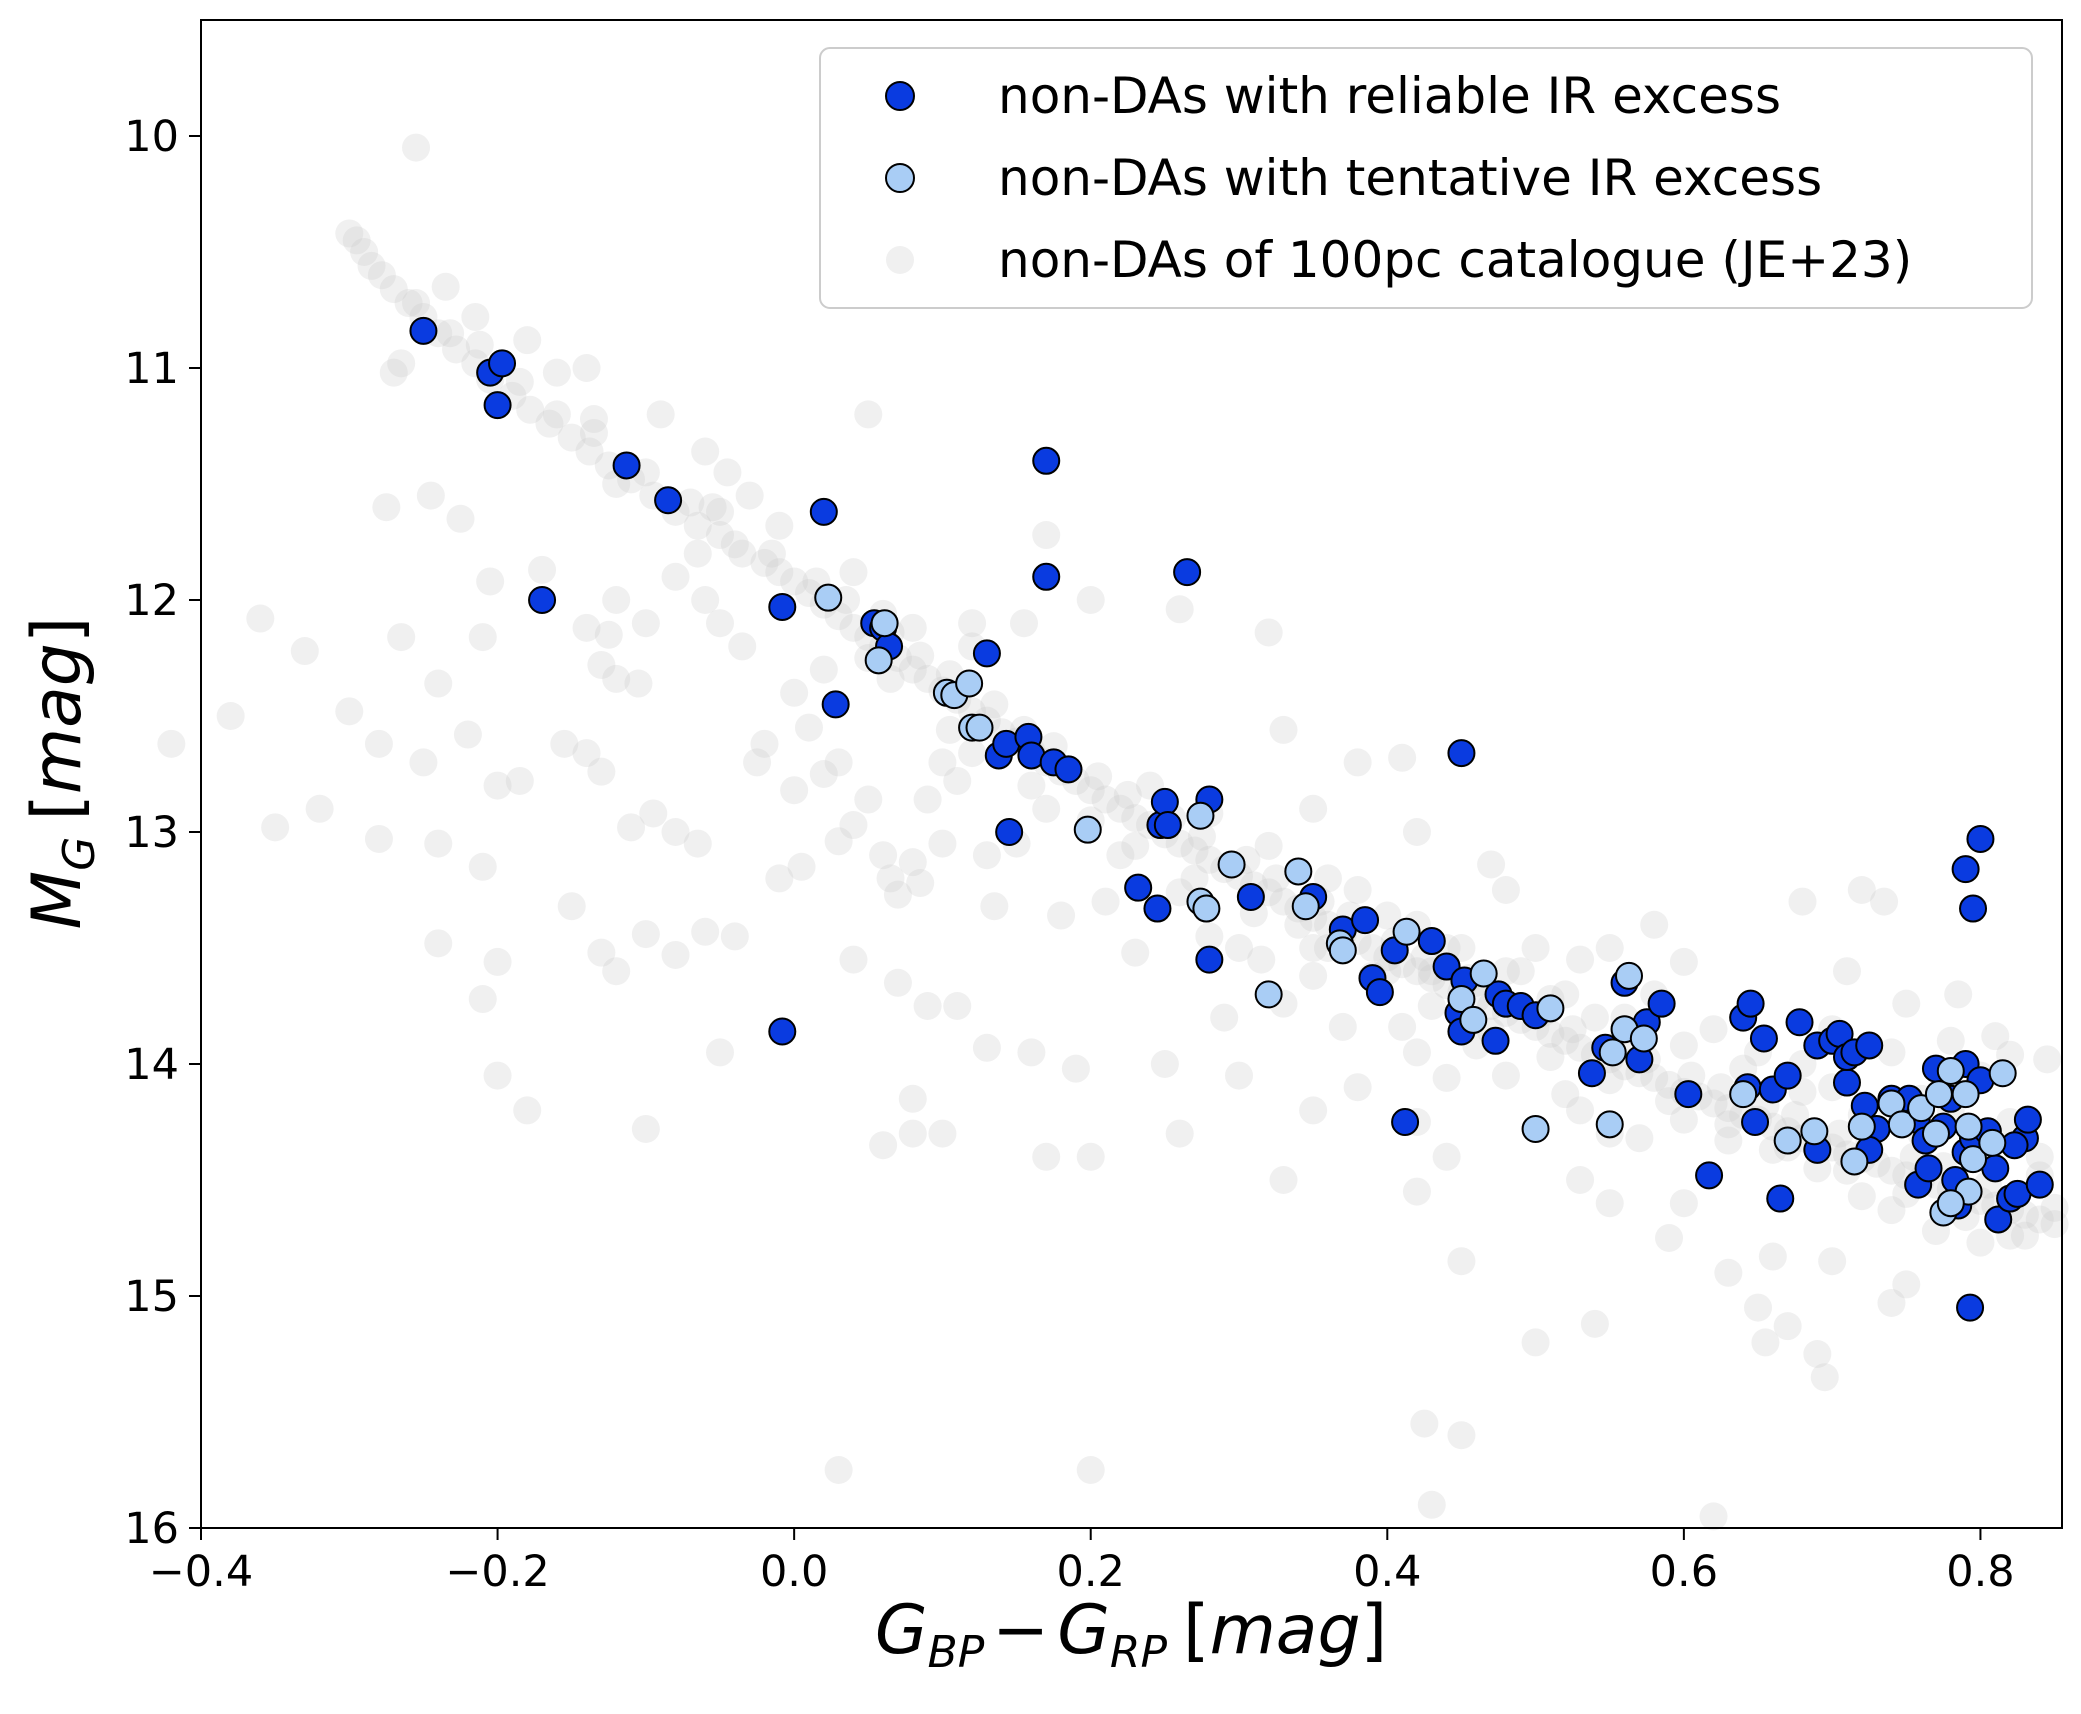 This screenshot has height=1714, width=2081. Describe the element at coordinates (1410, 178) in the screenshot. I see `legend-label-tentative: non-DAs with tentative IR excess` at that location.